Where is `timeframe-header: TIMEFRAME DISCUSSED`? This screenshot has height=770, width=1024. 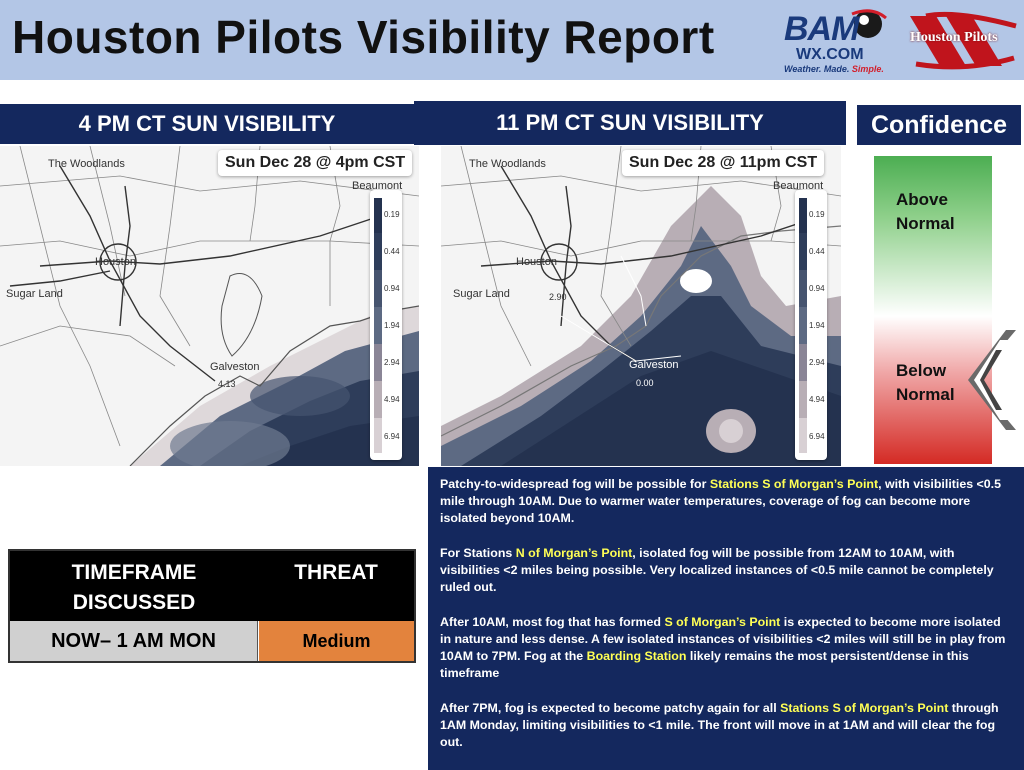 timeframe-header: TIMEFRAME DISCUSSED is located at coordinates (134, 588).